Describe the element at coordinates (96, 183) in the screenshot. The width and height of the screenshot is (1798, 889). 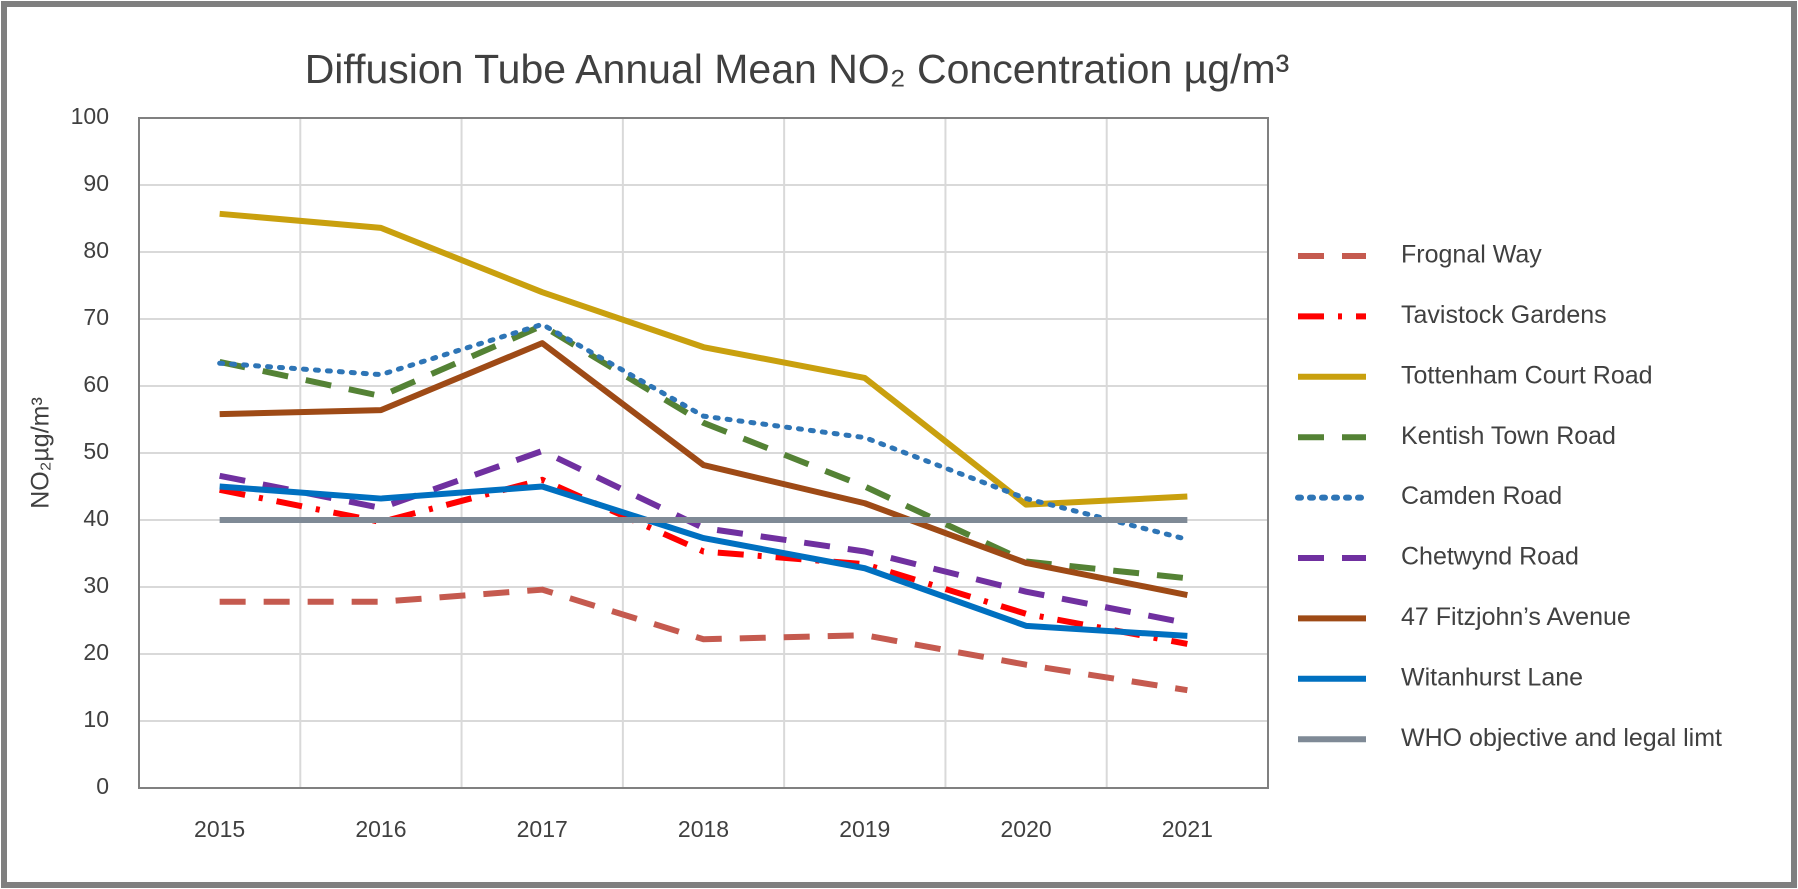
I see `y-tick-label: 90` at that location.